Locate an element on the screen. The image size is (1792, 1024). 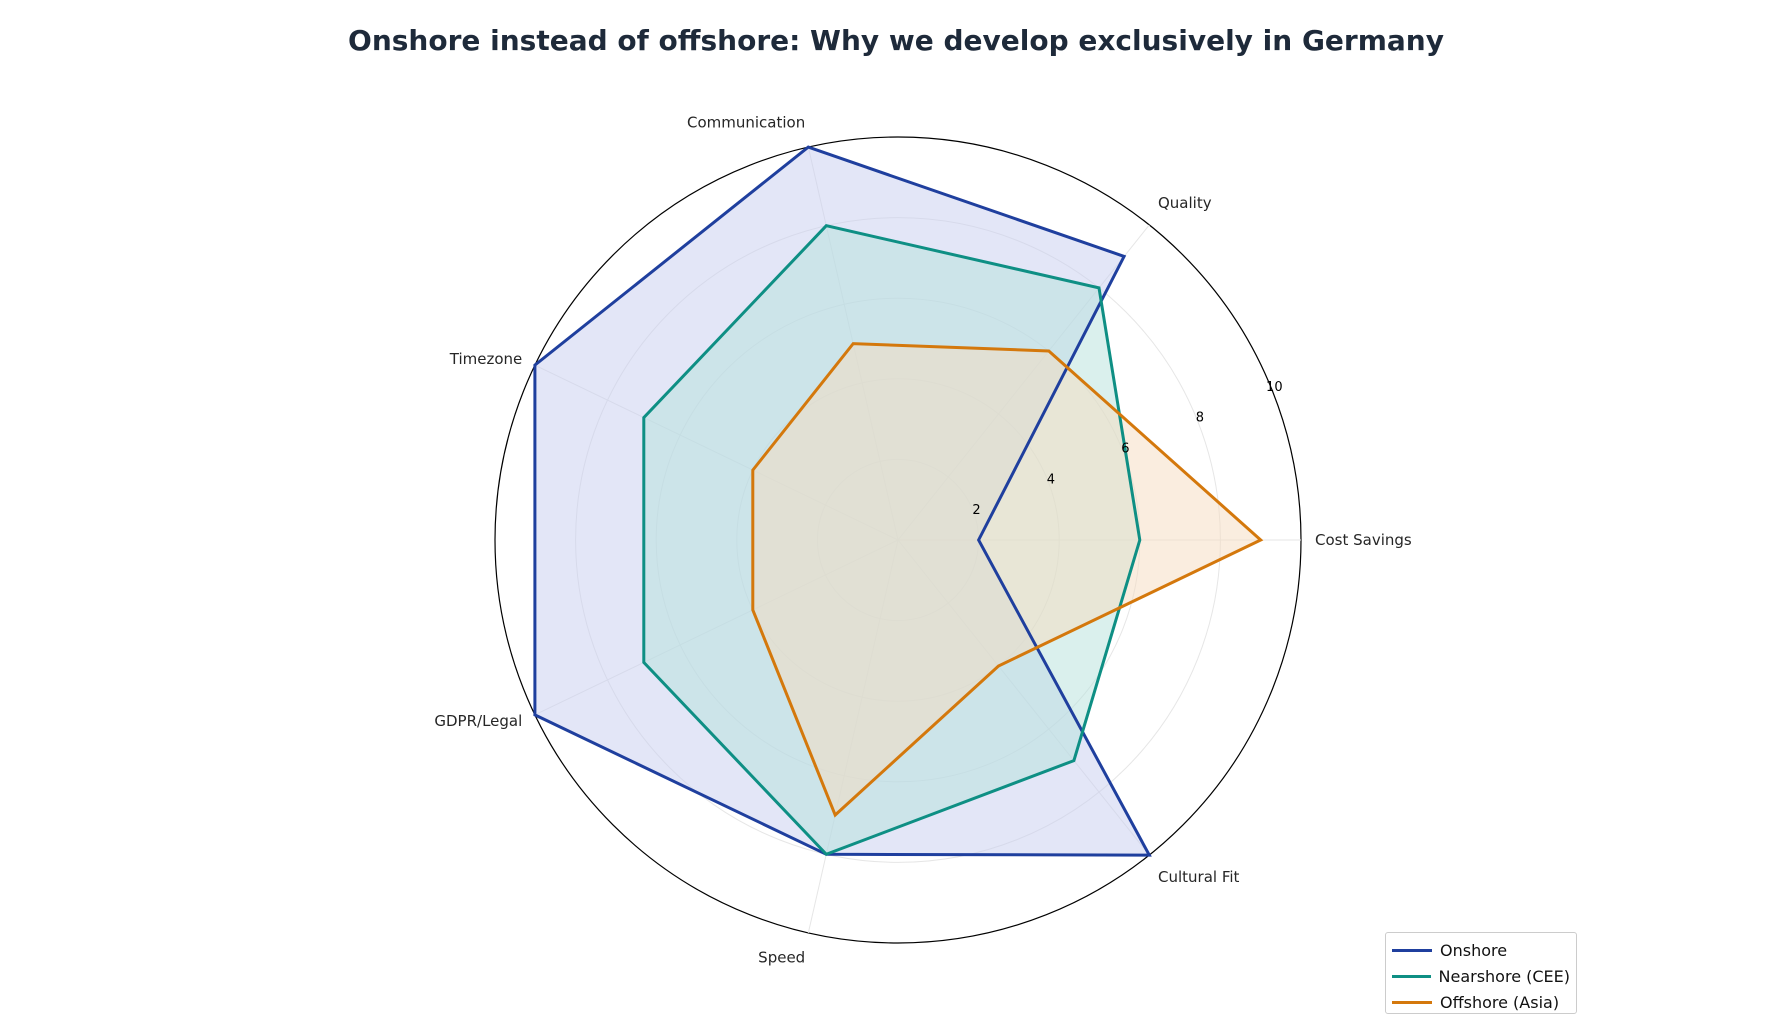
legend: Onshore Nearshore (CEE) Offshore (Asia) is located at coordinates (1481, 973).